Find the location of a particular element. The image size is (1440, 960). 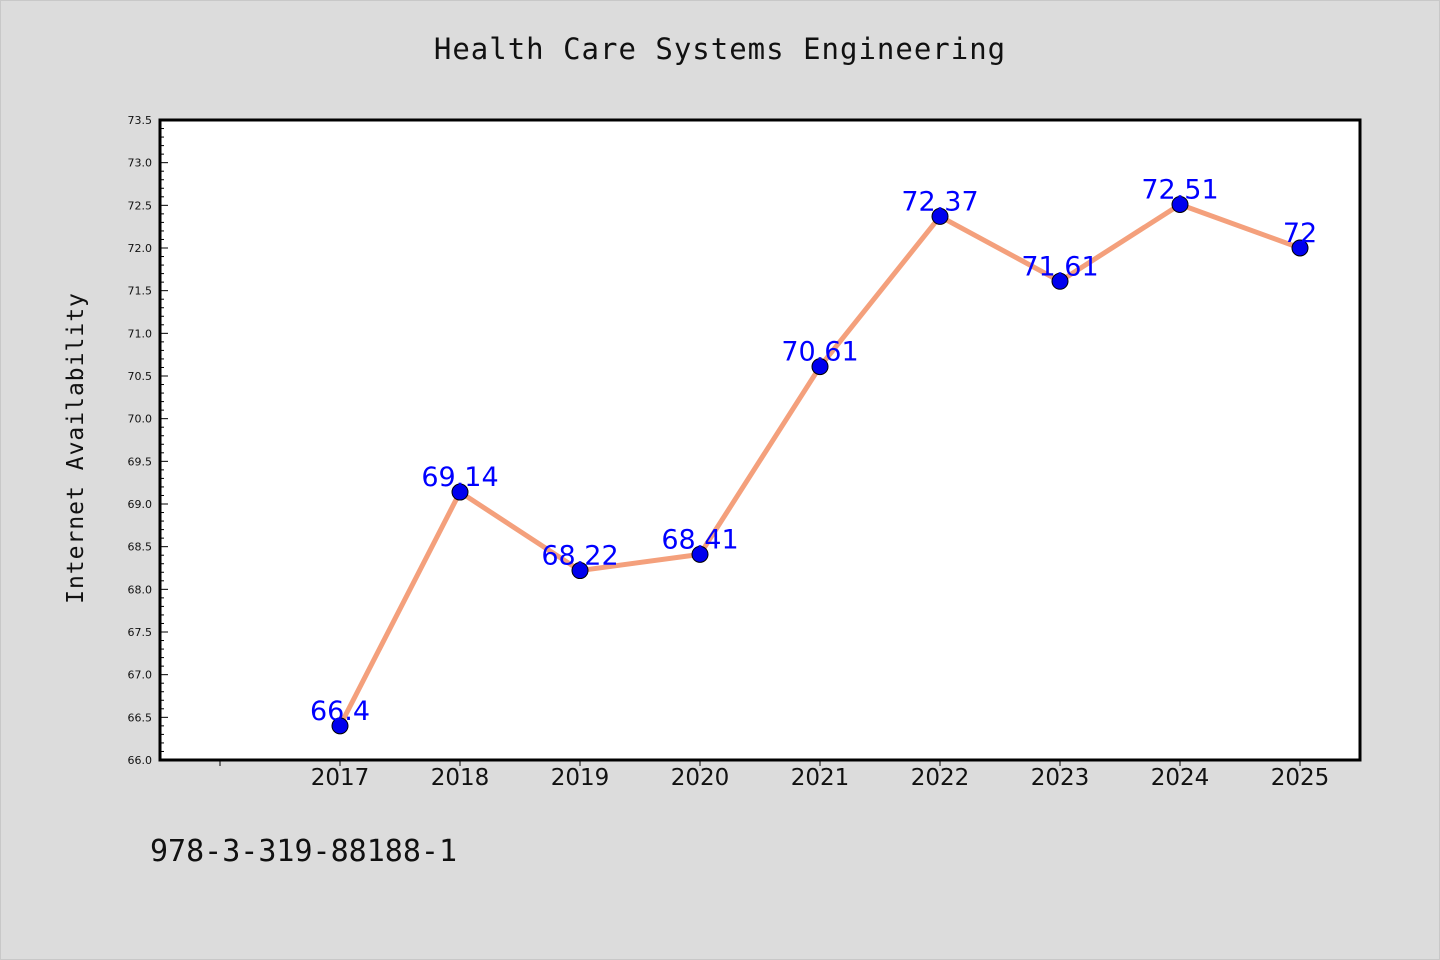

x-tick-label: 2020 is located at coordinates (700, 778).